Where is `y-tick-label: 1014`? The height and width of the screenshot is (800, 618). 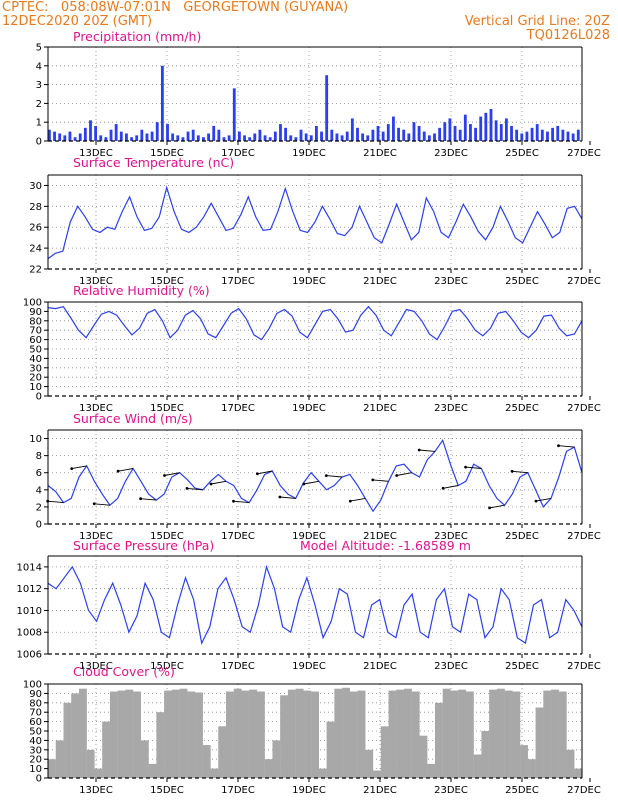
y-tick-label: 1014 is located at coordinates (29, 567).